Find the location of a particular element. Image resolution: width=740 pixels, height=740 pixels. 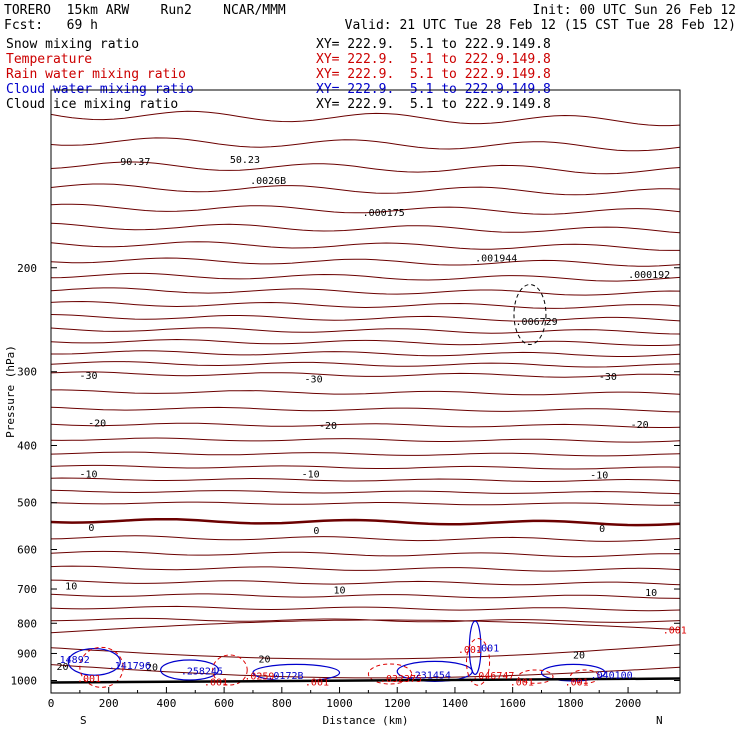

rain-max-label-4: .032375 is located at coordinates (401, 679).